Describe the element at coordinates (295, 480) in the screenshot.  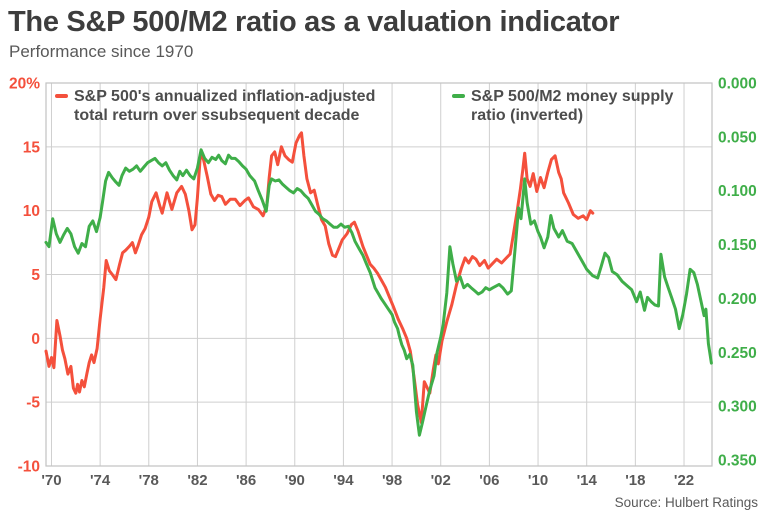
I see `x-axis-tick-label: '90` at that location.